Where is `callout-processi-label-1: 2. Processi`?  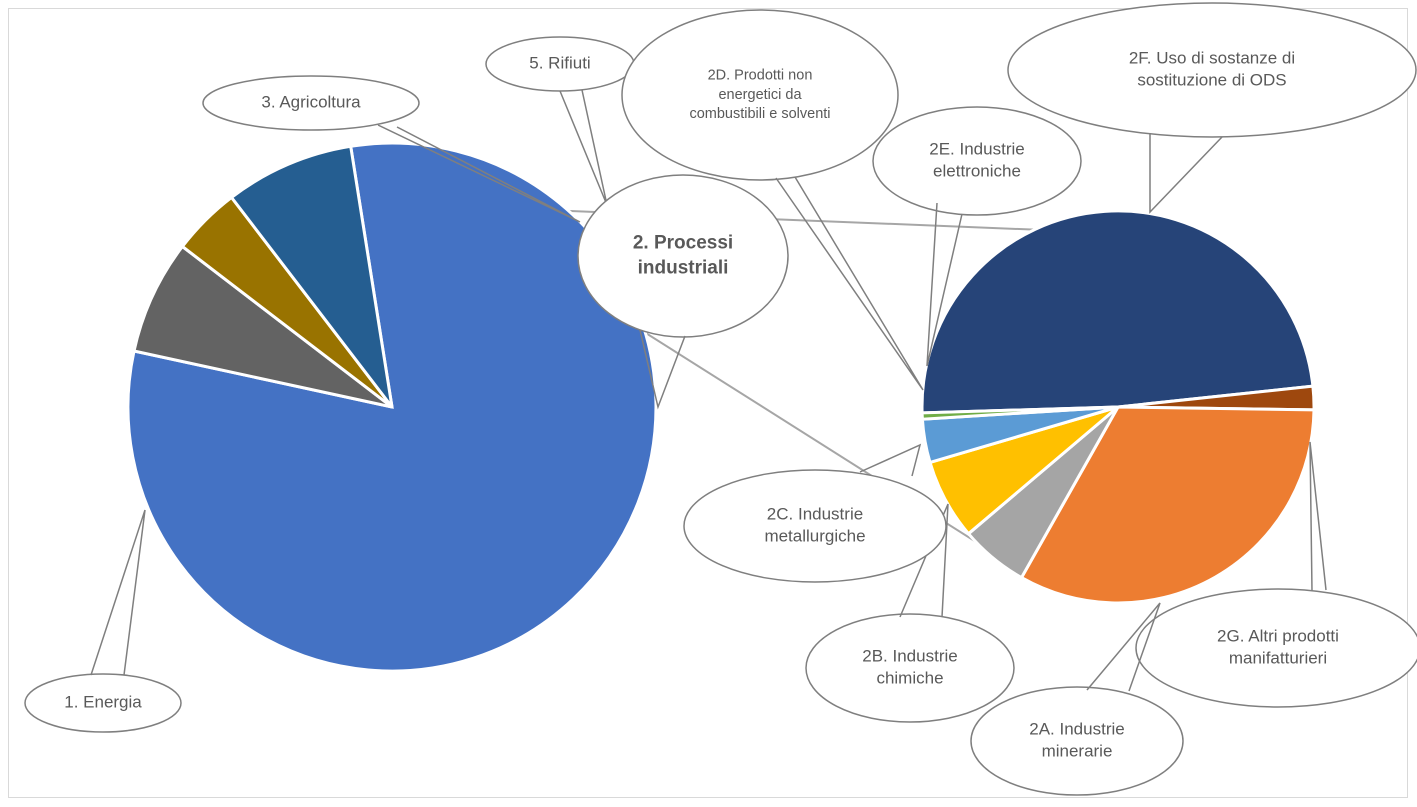 callout-processi-label-1: 2. Processi is located at coordinates (683, 242).